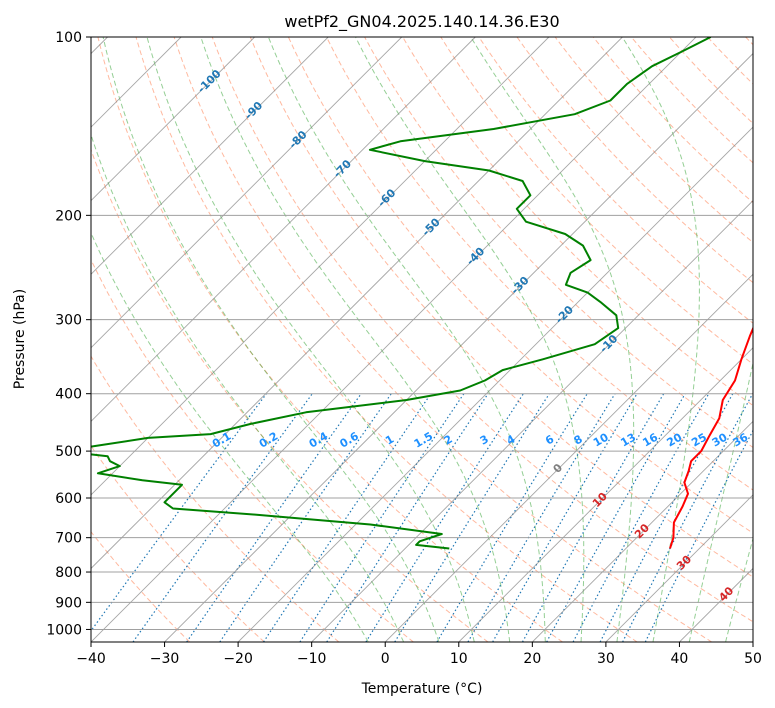 Image resolution: width=775 pixels, height=708 pixels. What do you see at coordinates (68, 603) in the screenshot?
I see `y-tick-label: 900` at bounding box center [68, 603].